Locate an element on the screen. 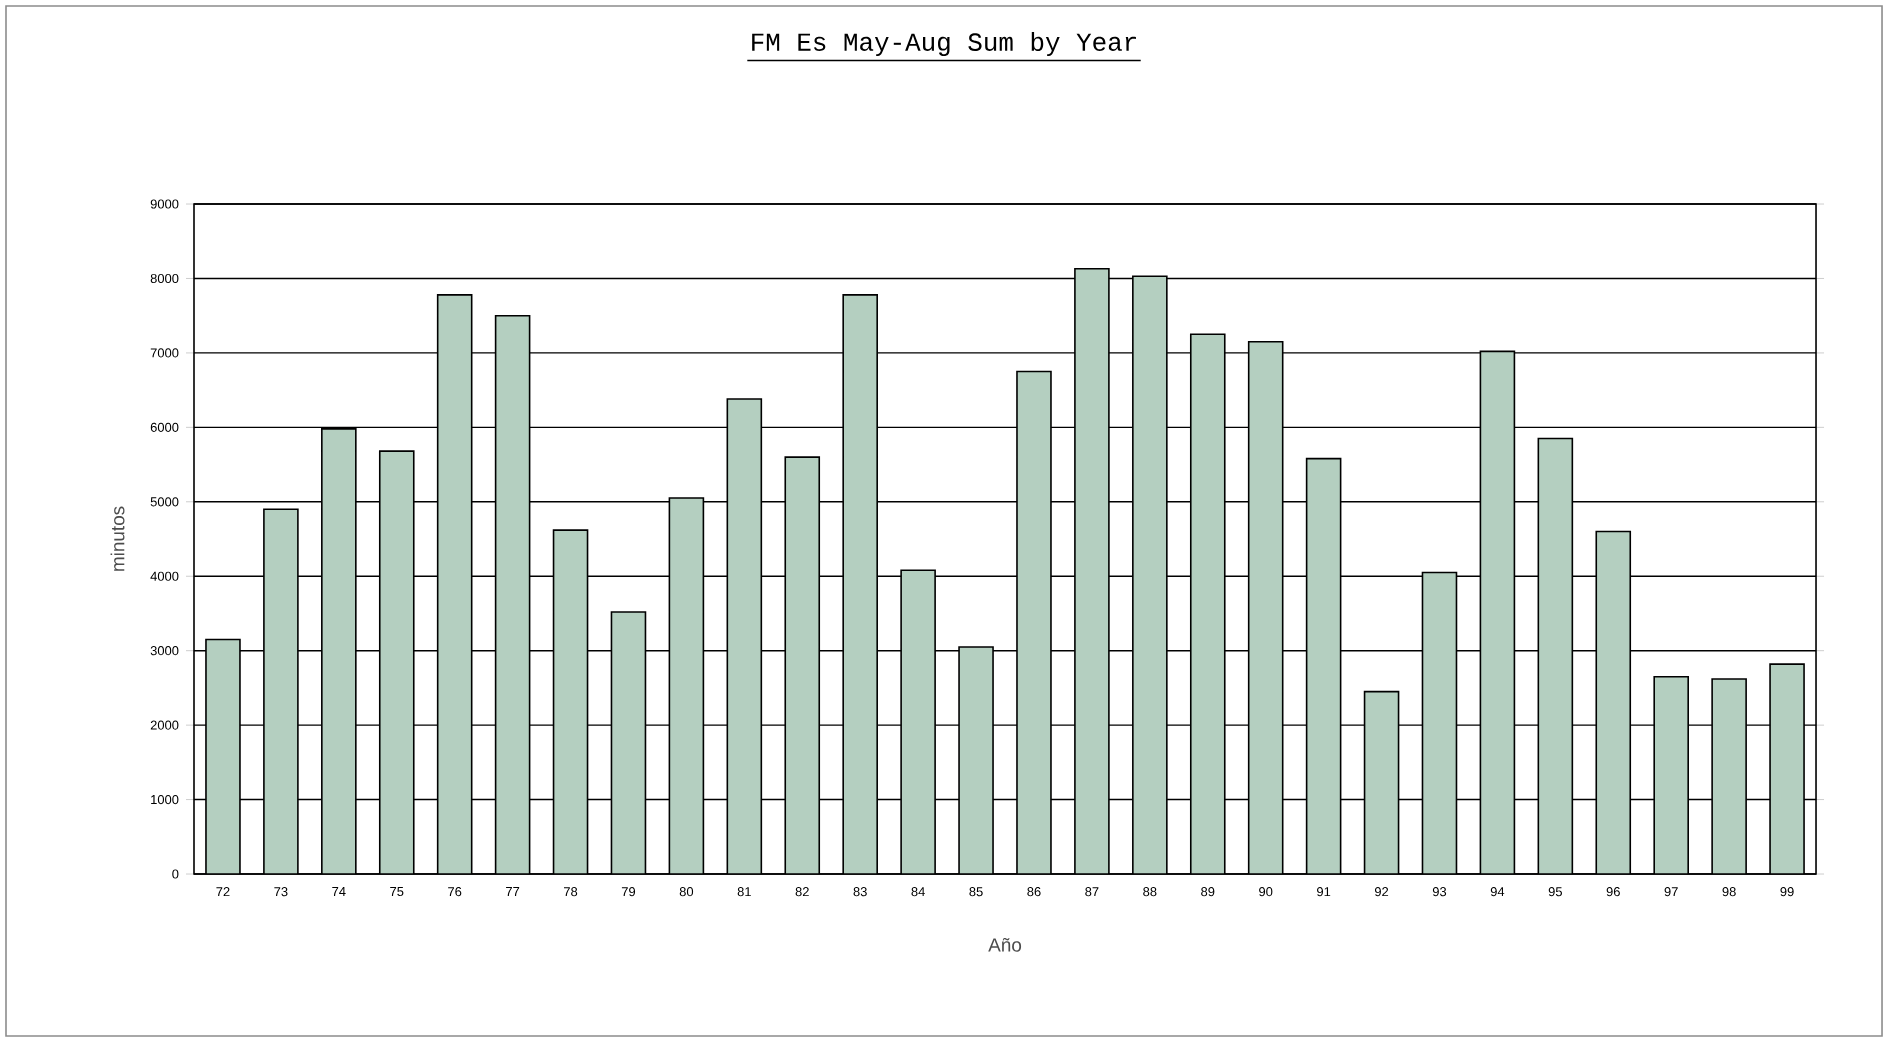  chart-title: FM Es May-Aug Sum by Year is located at coordinates (944, 44).